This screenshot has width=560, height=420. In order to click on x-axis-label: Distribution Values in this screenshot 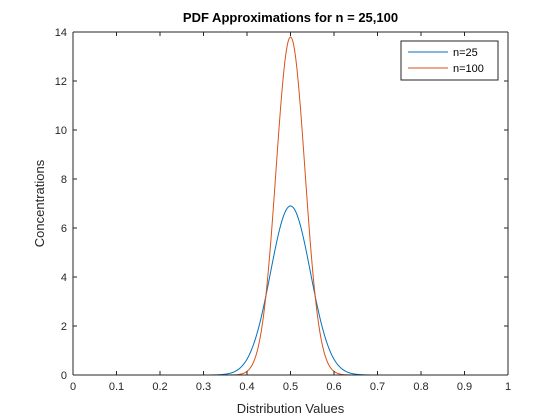, I will do `click(291, 408)`.